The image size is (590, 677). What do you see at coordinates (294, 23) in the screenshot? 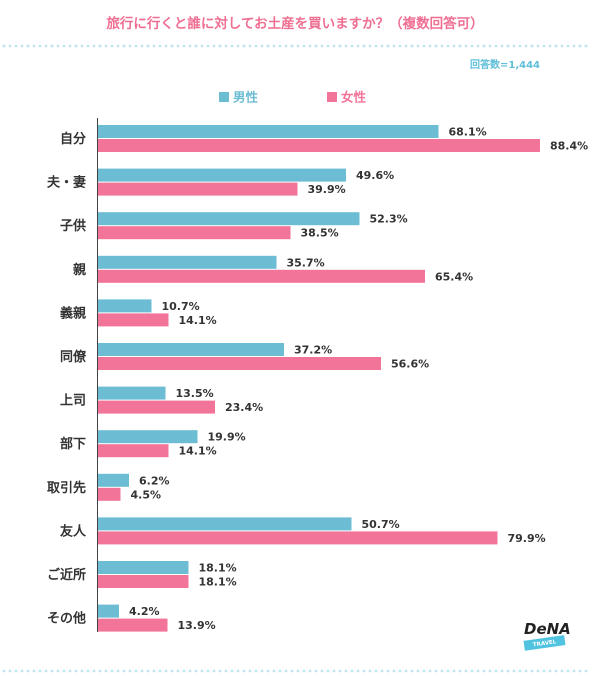
I see `chart-title: 旅行に行くと誰に対してお土産を買いますか？（複数回答可）` at bounding box center [294, 23].